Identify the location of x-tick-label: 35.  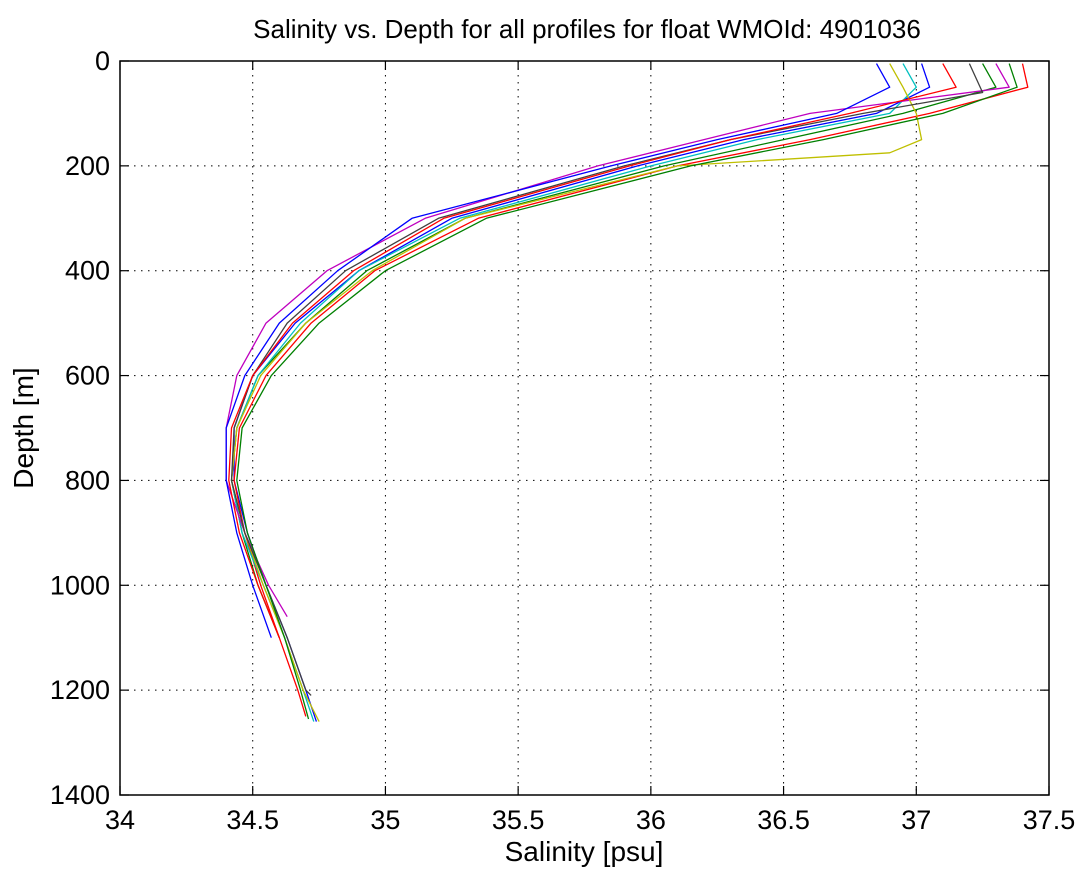
(385, 820).